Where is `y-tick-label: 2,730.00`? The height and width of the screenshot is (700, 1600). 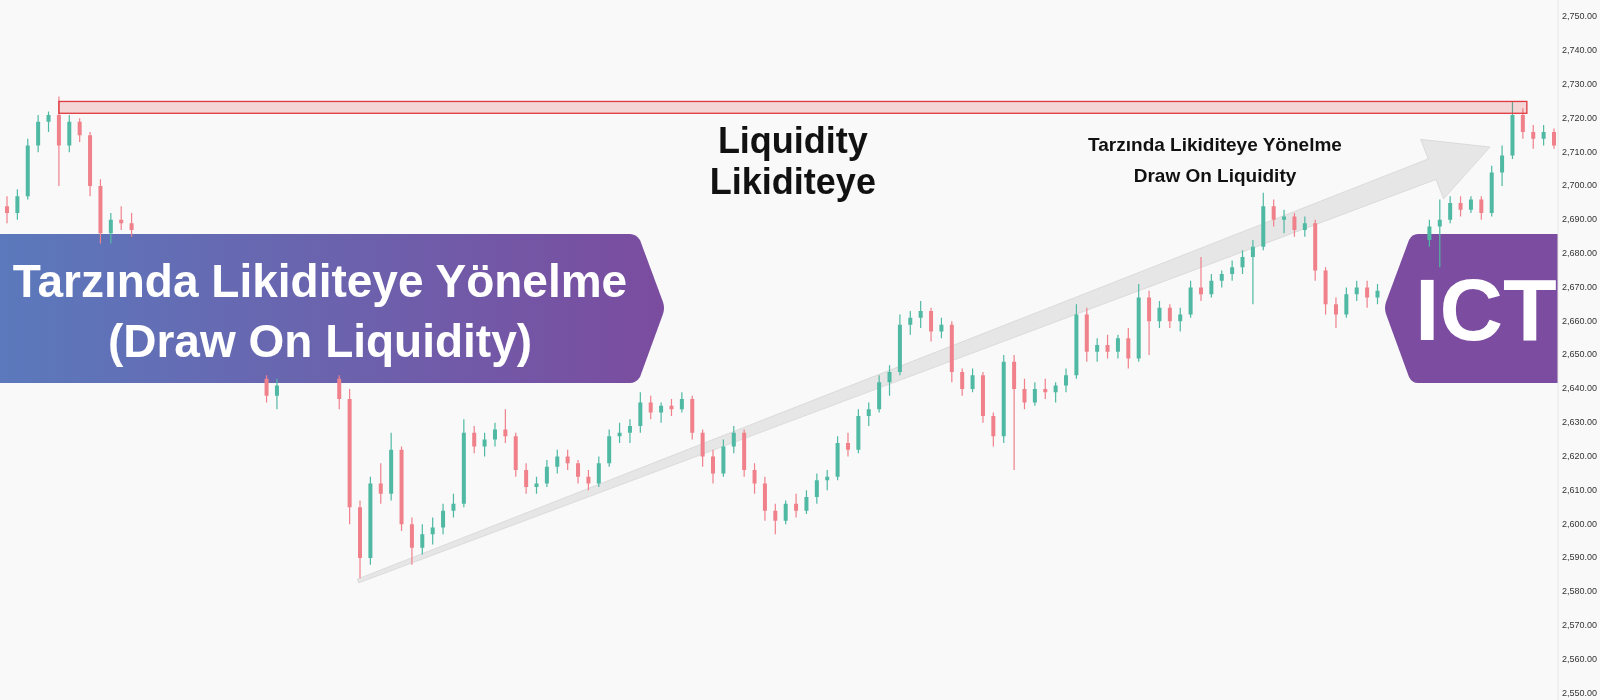 y-tick-label: 2,730.00 is located at coordinates (1580, 83).